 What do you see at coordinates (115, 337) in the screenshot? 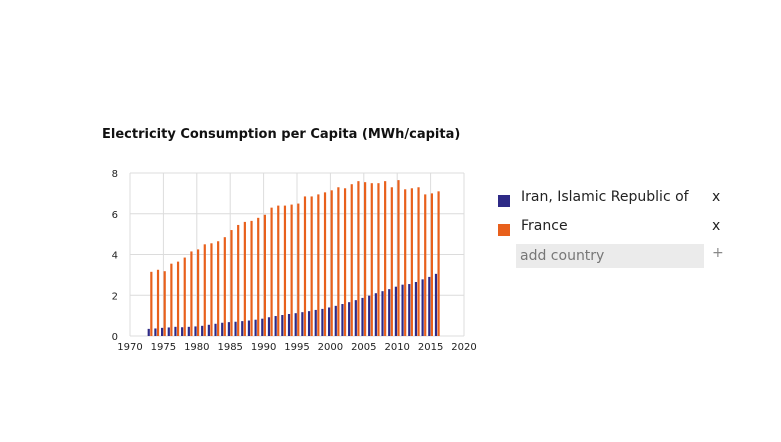
I see `y-tick-label: 0` at bounding box center [115, 337].